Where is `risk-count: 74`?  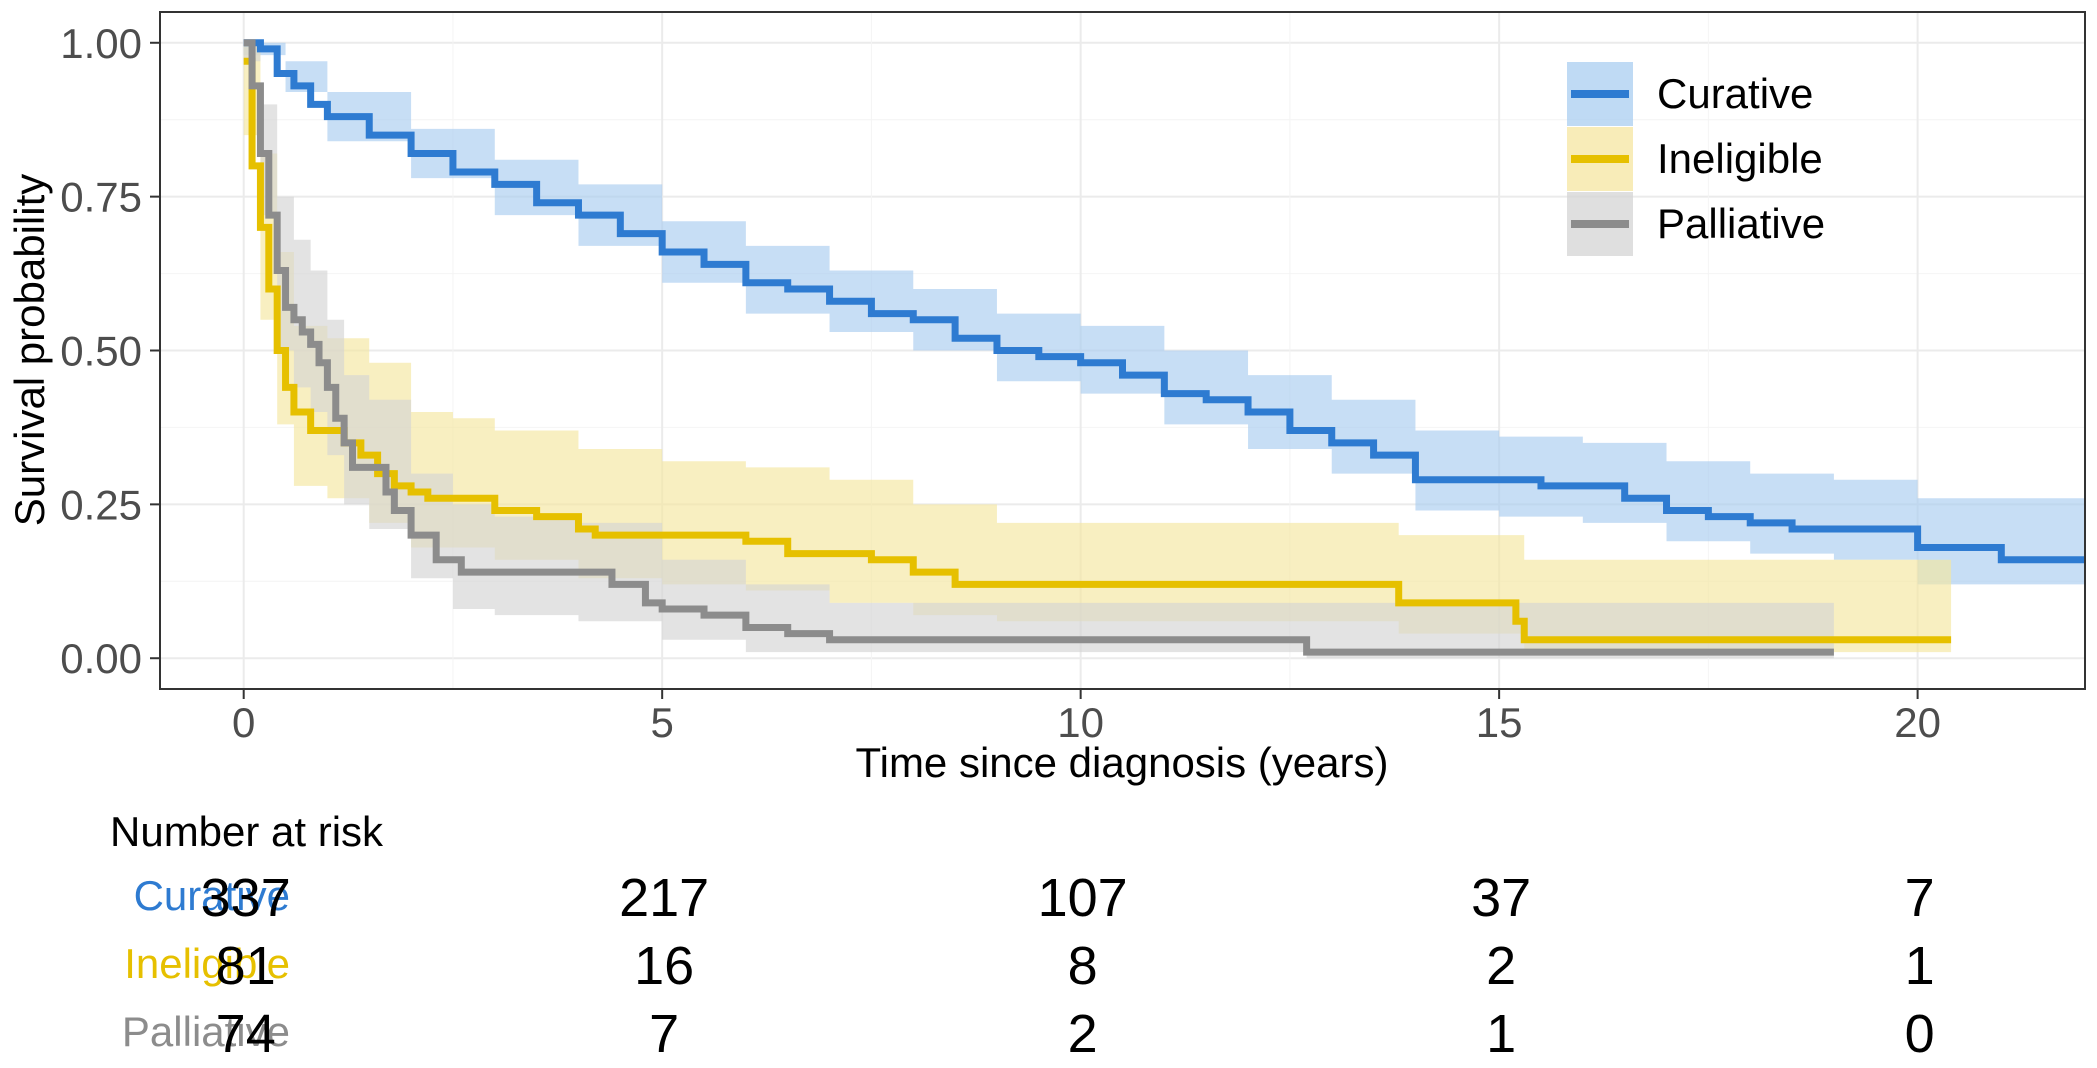 risk-count: 74 is located at coordinates (246, 1034).